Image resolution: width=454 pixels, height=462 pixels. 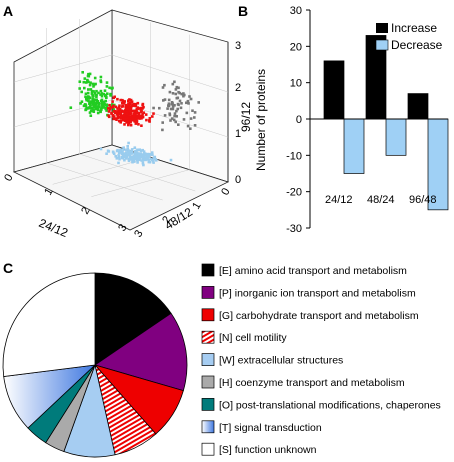 What do you see at coordinates (418, 106) in the screenshot?
I see `bar-increase` at bounding box center [418, 106].